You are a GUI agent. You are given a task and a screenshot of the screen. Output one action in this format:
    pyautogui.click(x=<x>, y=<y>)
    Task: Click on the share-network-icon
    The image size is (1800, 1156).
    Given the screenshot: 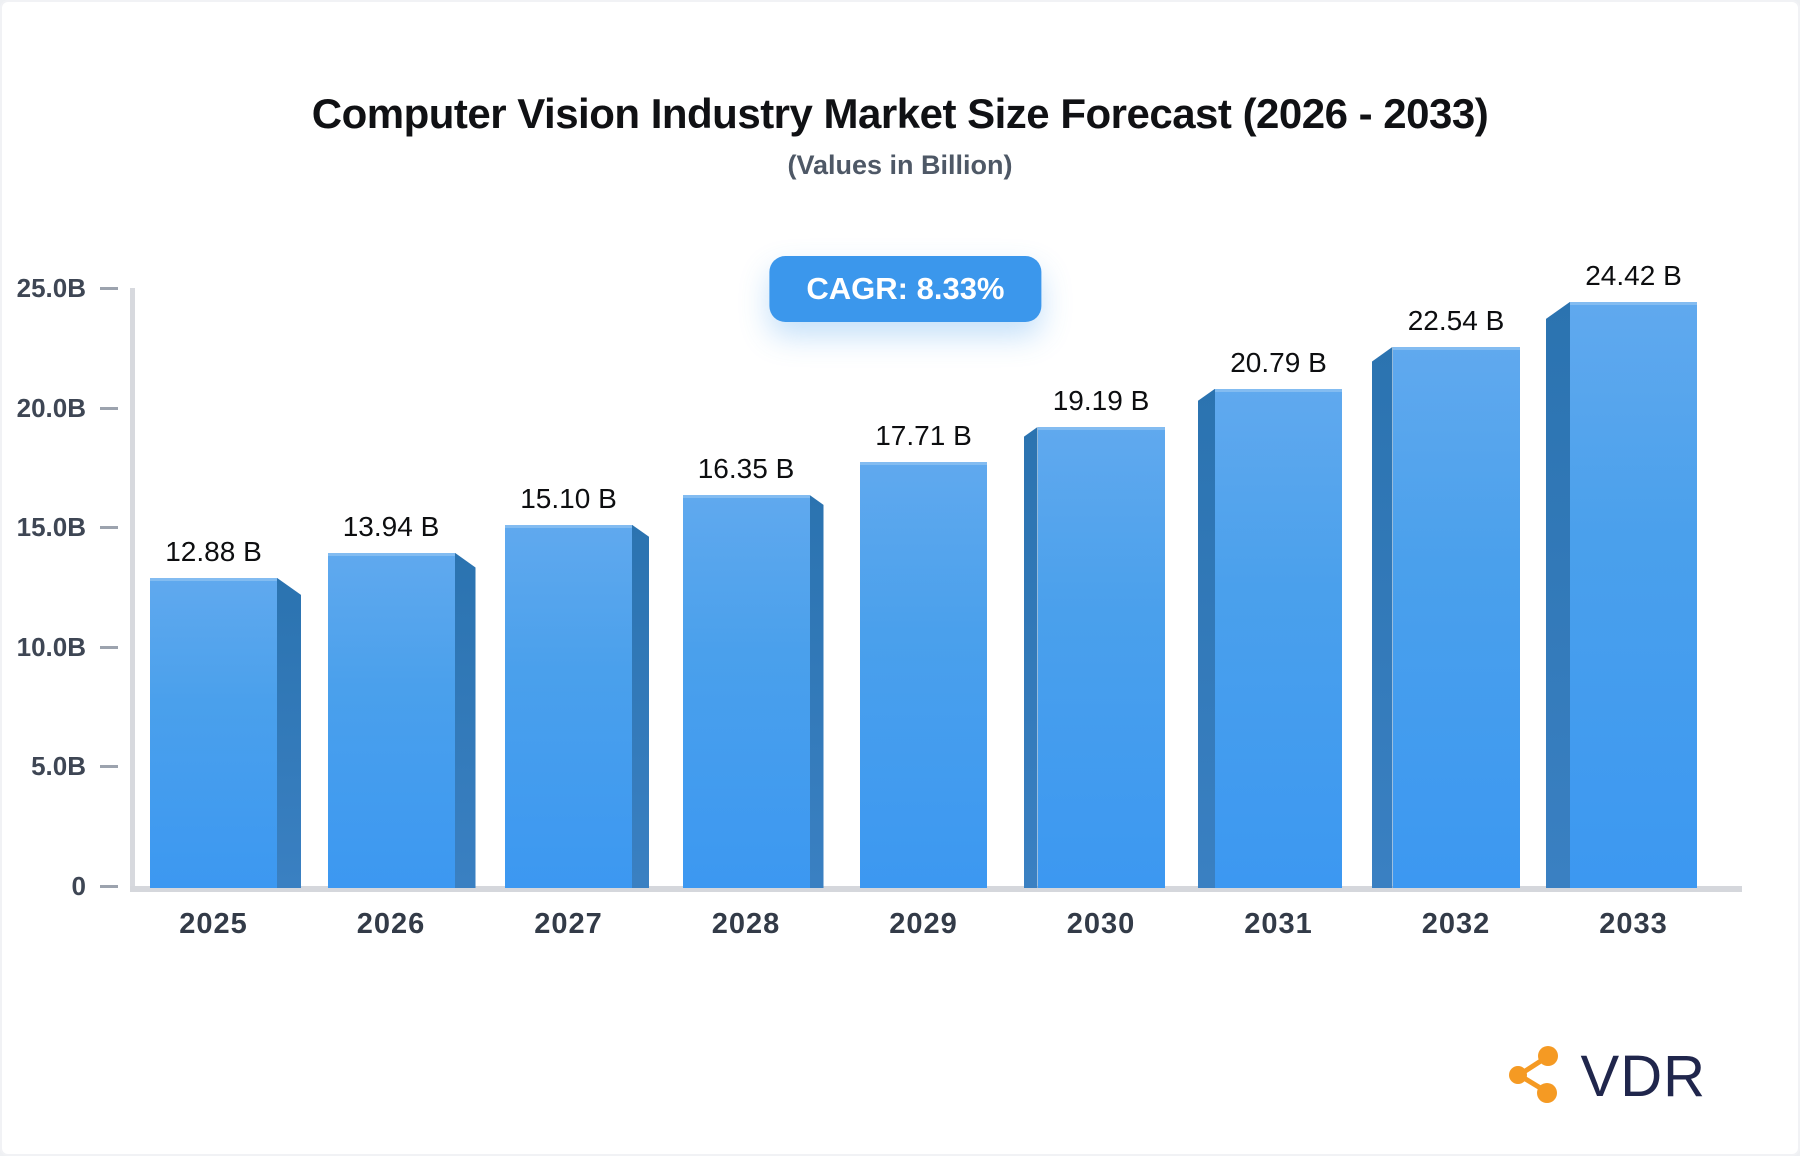 What is the action you would take?
    pyautogui.click(x=1533, y=1074)
    